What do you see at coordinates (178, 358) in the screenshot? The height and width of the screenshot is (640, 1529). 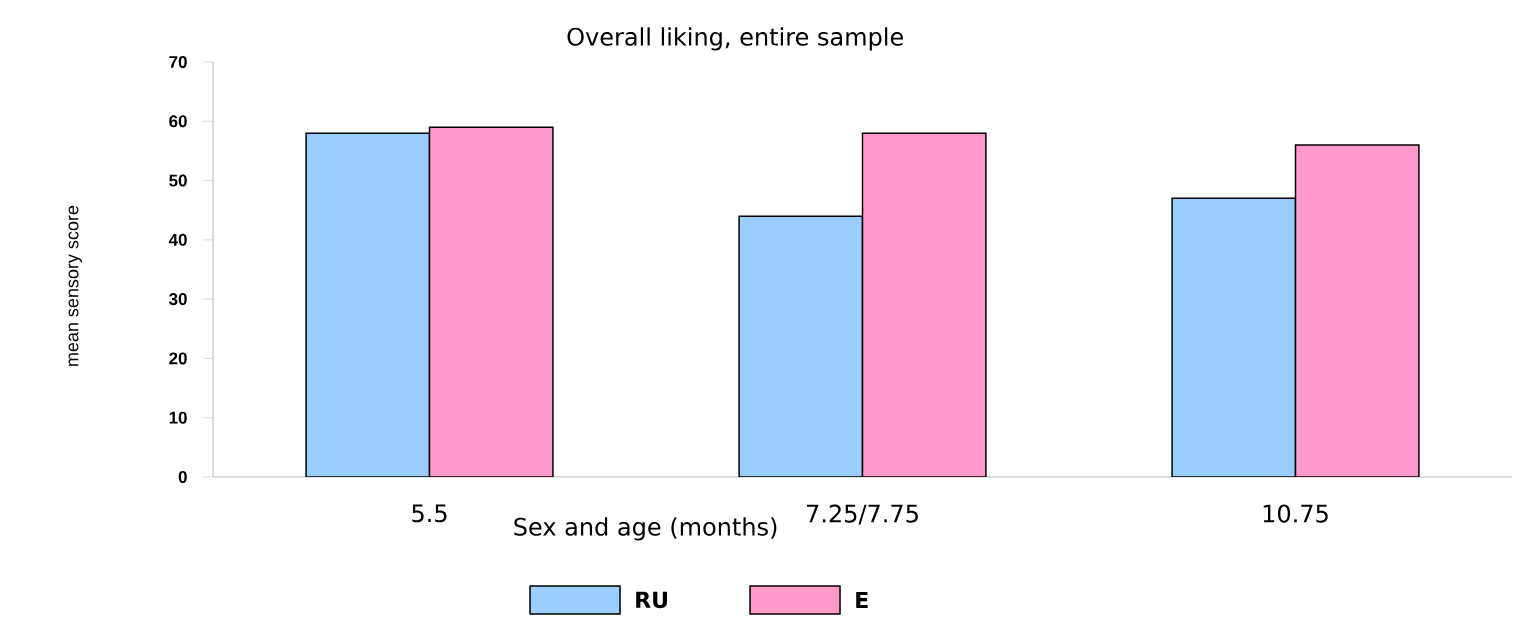 I see `y-tick-label: 20` at bounding box center [178, 358].